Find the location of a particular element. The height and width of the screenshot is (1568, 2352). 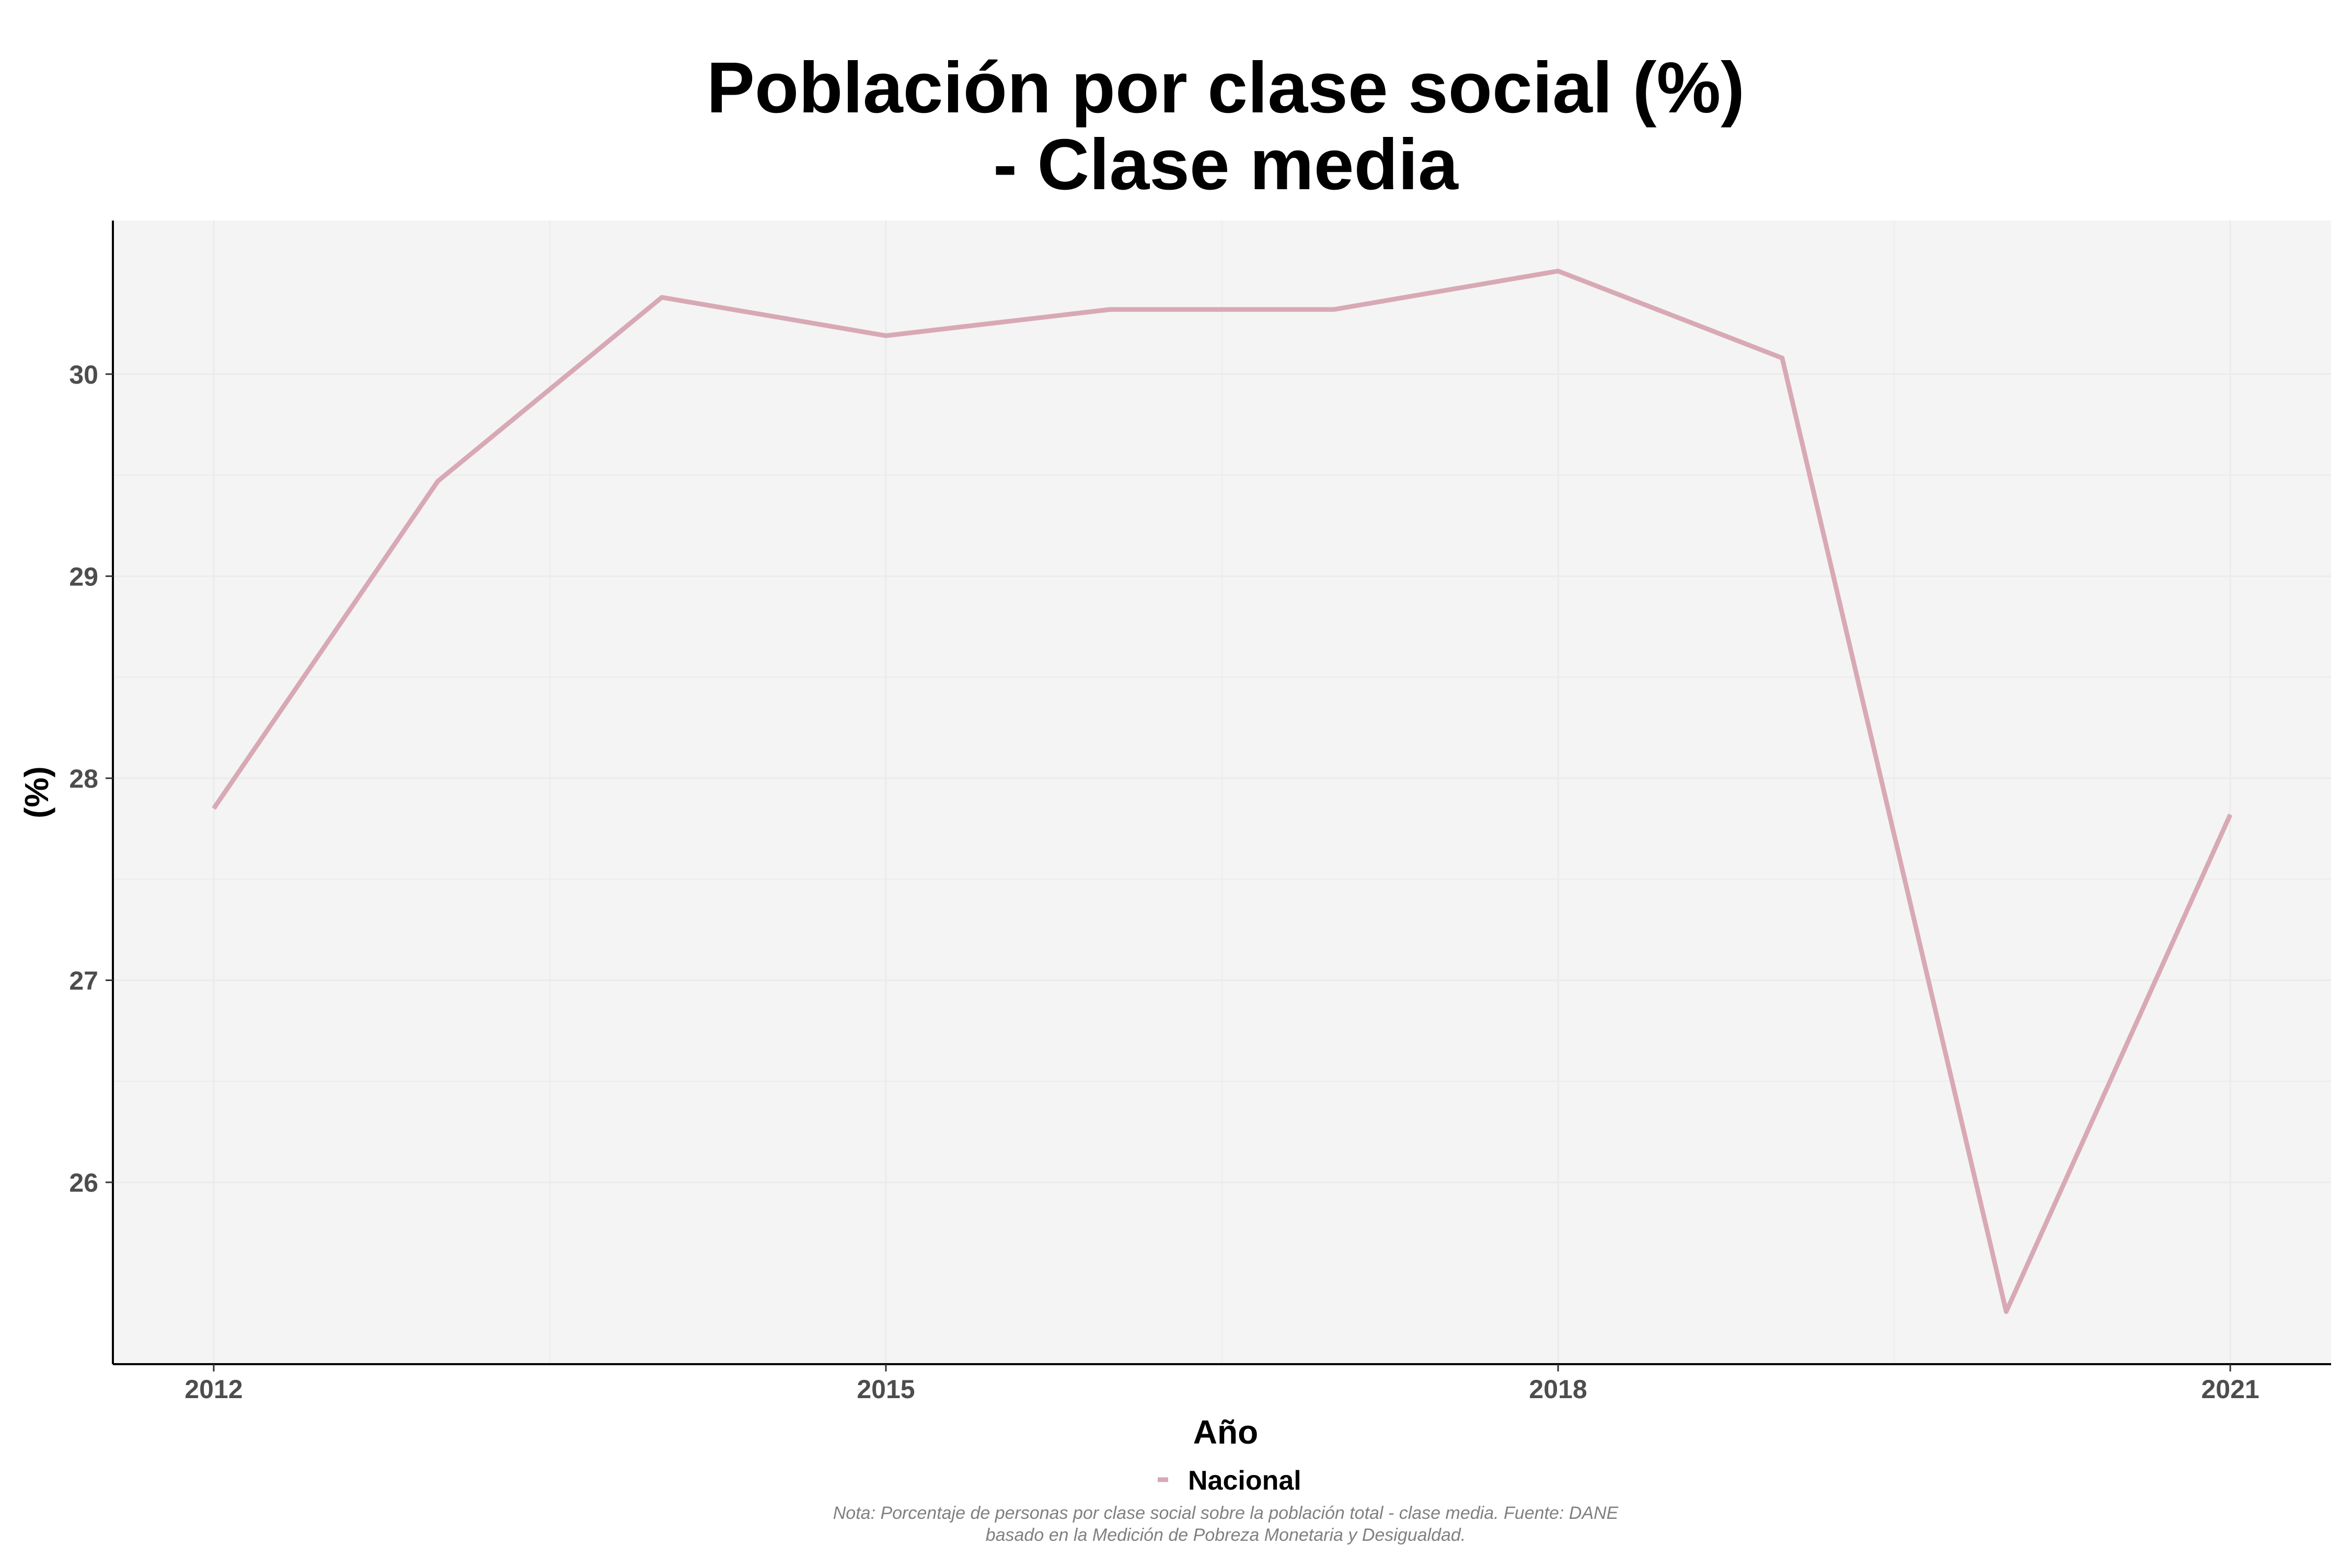

y-tick-label: 30 is located at coordinates (83, 374).